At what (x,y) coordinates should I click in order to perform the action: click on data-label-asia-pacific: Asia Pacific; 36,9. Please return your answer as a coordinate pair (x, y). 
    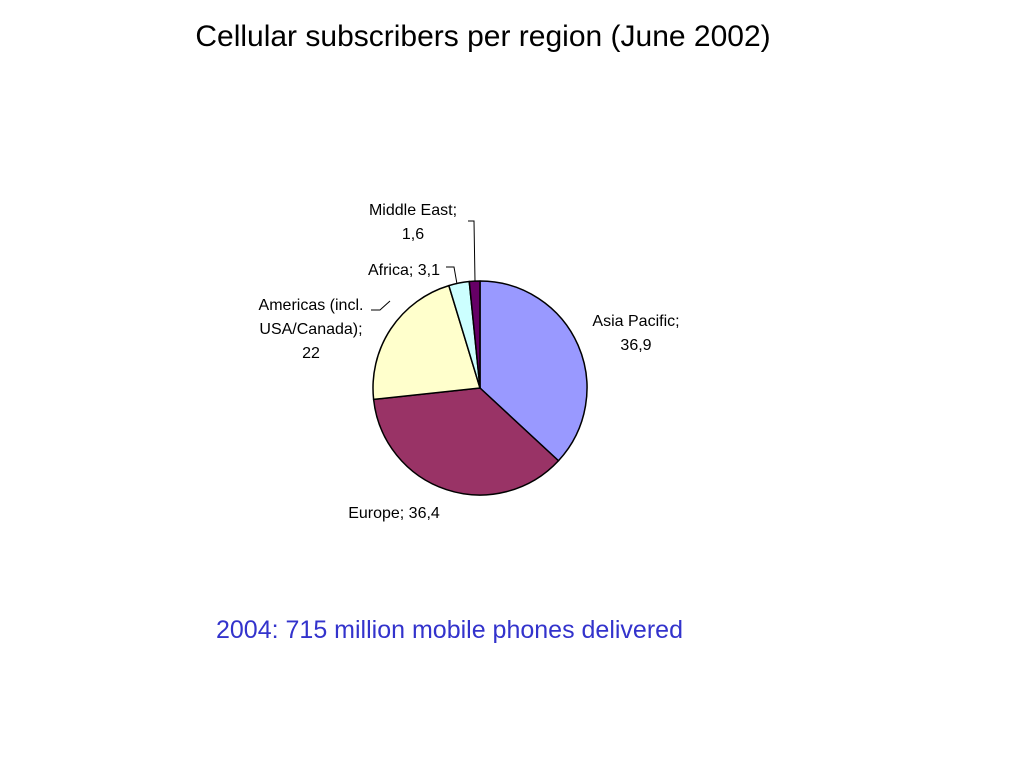
    Looking at the image, I should click on (635, 333).